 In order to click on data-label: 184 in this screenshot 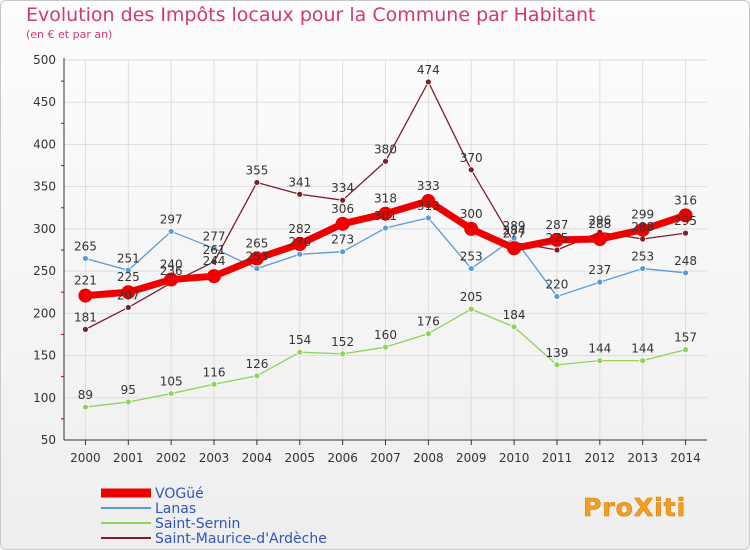, I will do `click(514, 315)`.